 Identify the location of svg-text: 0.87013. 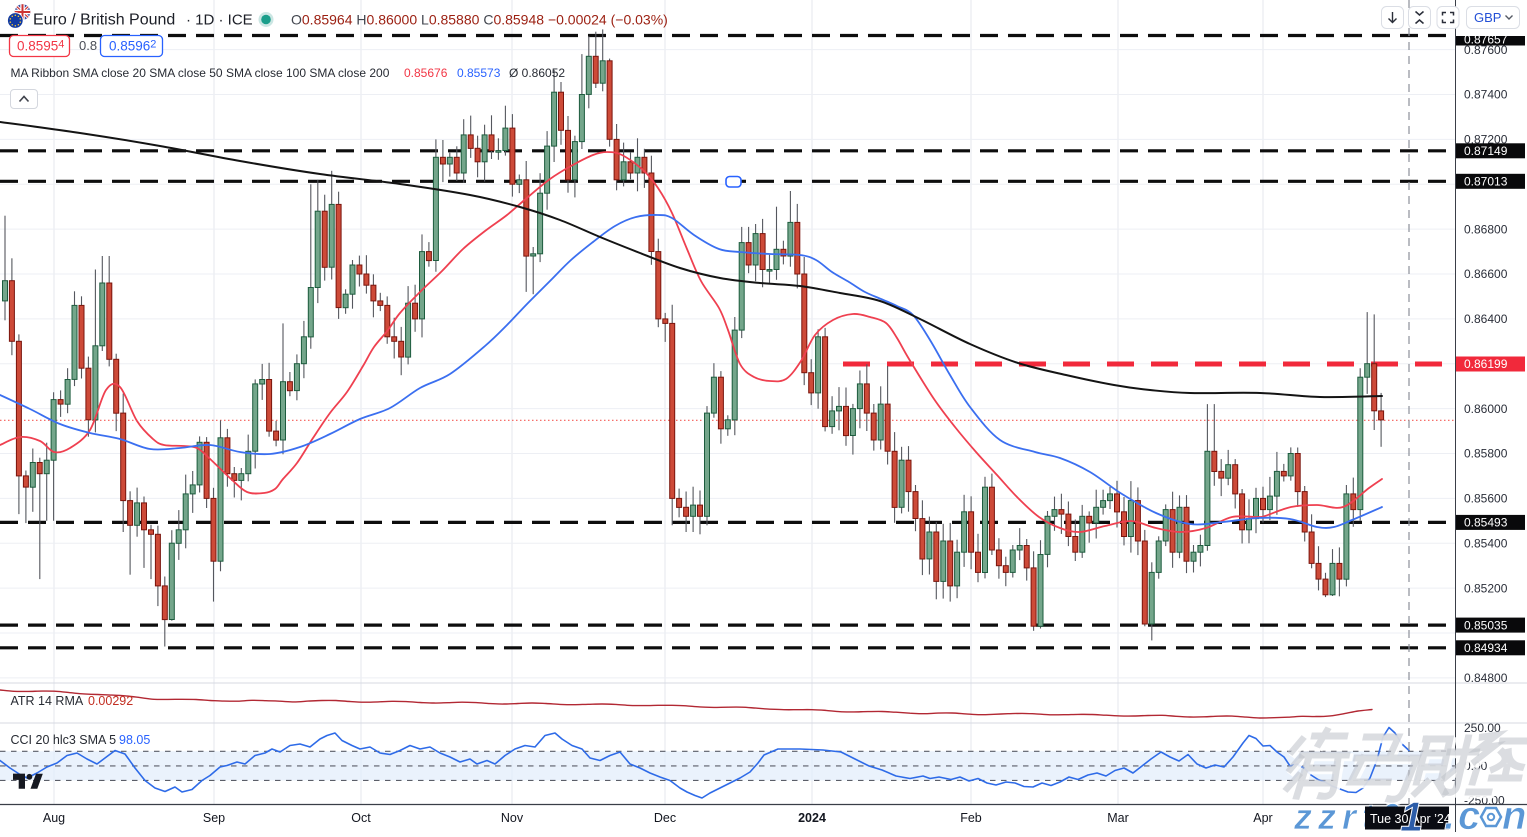
(1486, 182).